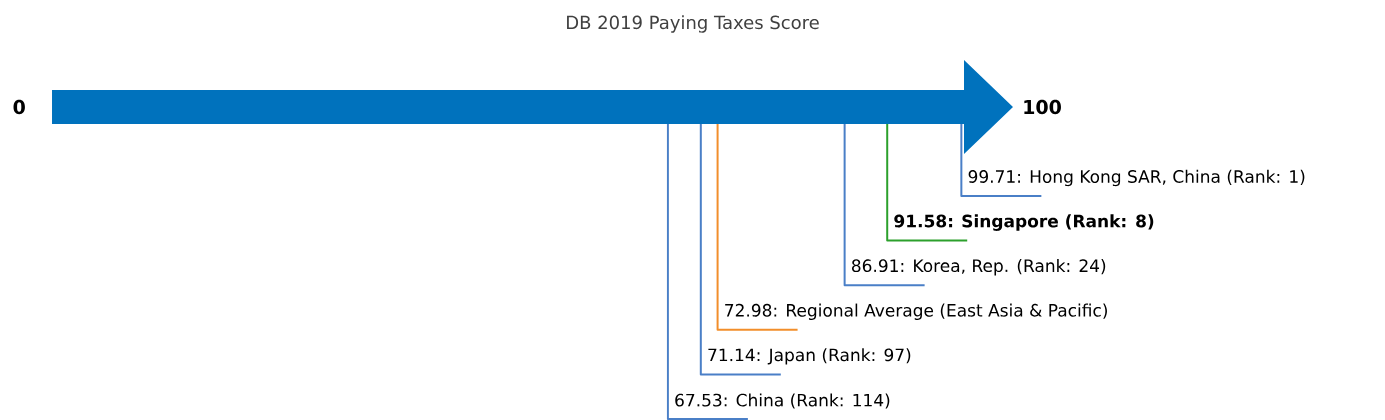 This screenshot has width=1385, height=420. I want to click on data-label: 99.71:, so click(994, 176).